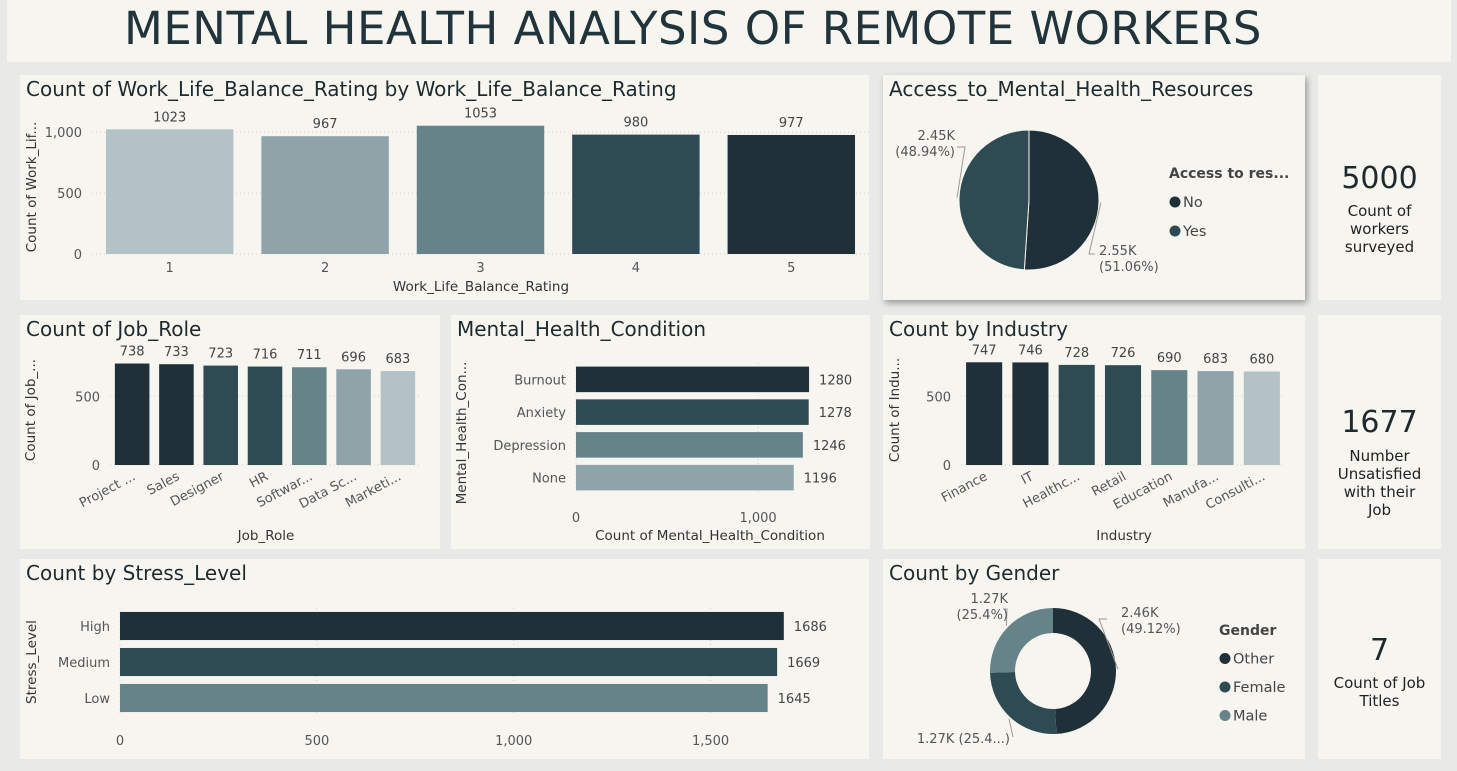 The image size is (1457, 771). I want to click on jobrole-data-label: 733, so click(176, 352).